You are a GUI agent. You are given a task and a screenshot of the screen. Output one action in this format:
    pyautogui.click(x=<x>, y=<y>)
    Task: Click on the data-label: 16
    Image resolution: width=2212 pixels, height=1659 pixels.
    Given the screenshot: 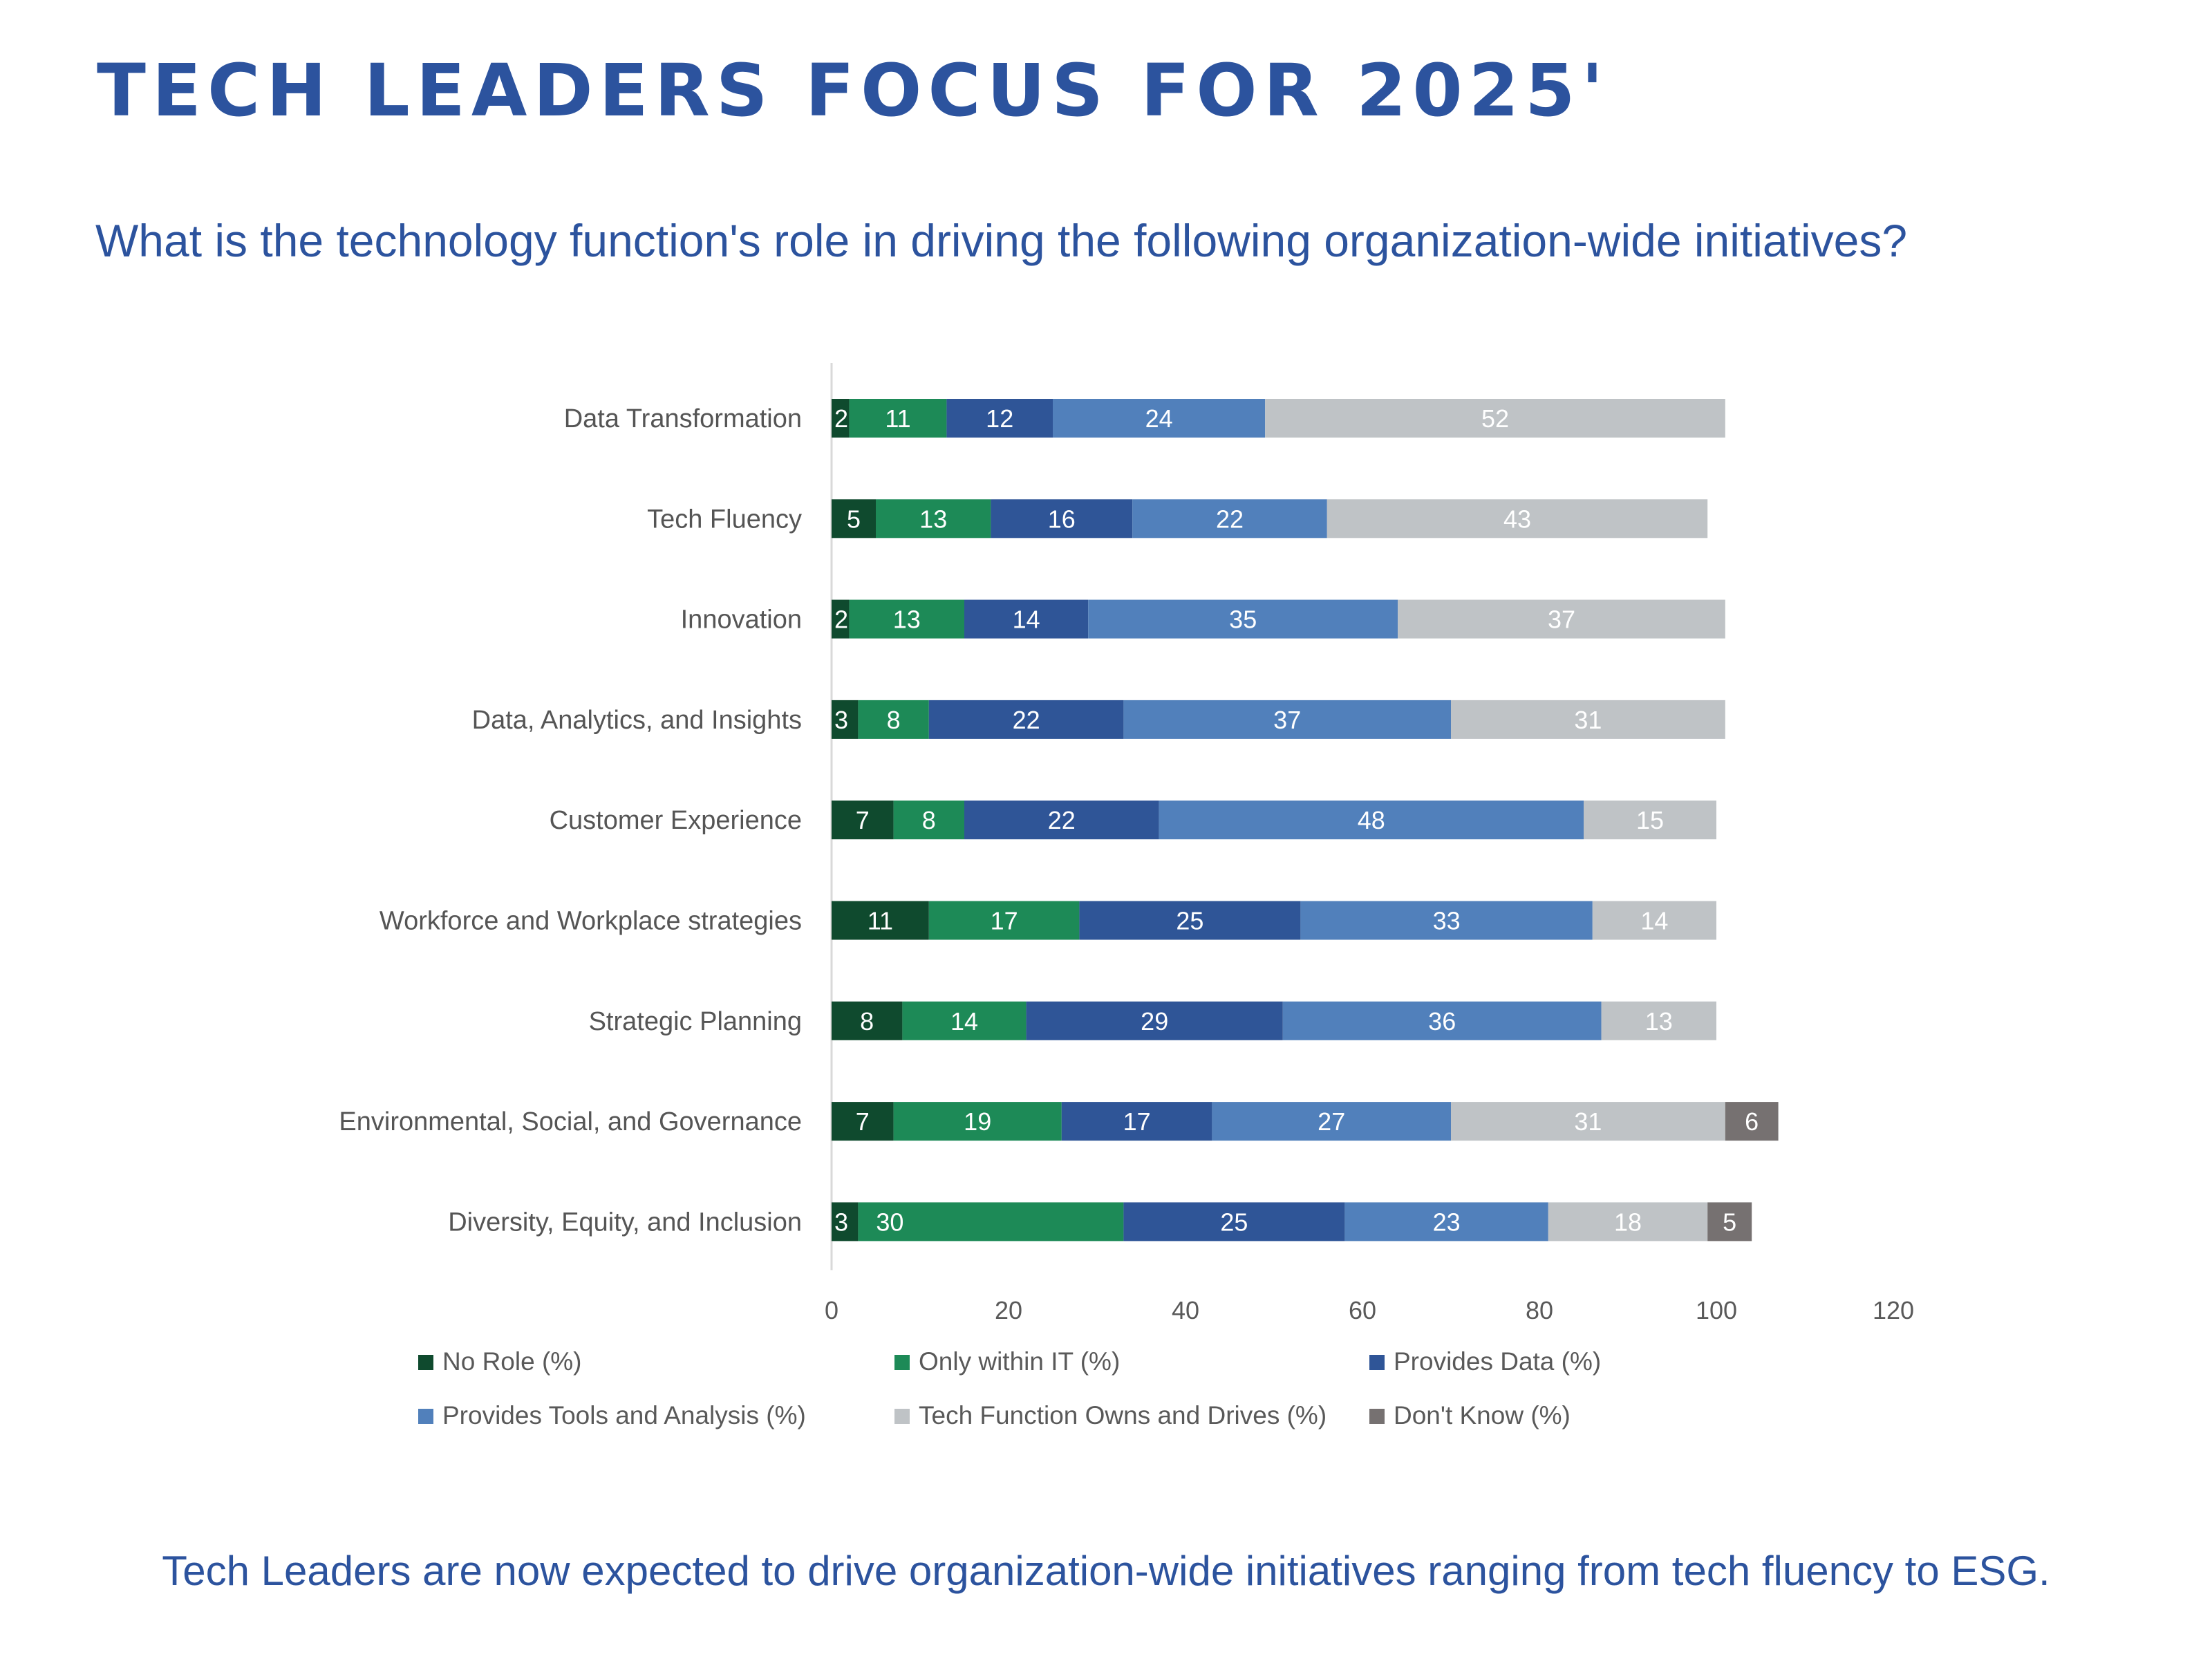 What is the action you would take?
    pyautogui.click(x=1062, y=519)
    